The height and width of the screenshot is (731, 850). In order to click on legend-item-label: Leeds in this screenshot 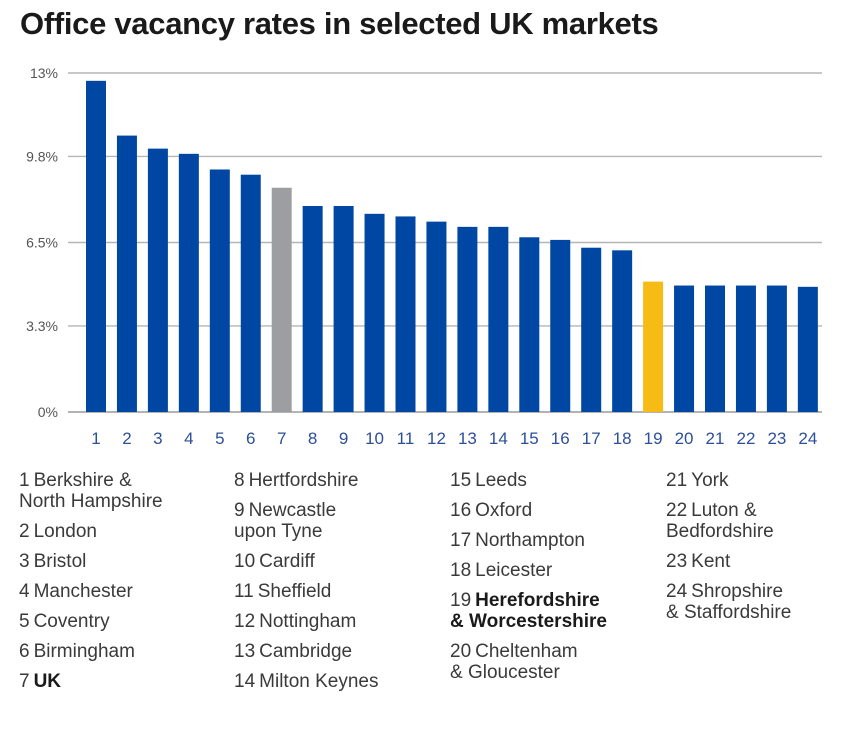, I will do `click(501, 480)`.